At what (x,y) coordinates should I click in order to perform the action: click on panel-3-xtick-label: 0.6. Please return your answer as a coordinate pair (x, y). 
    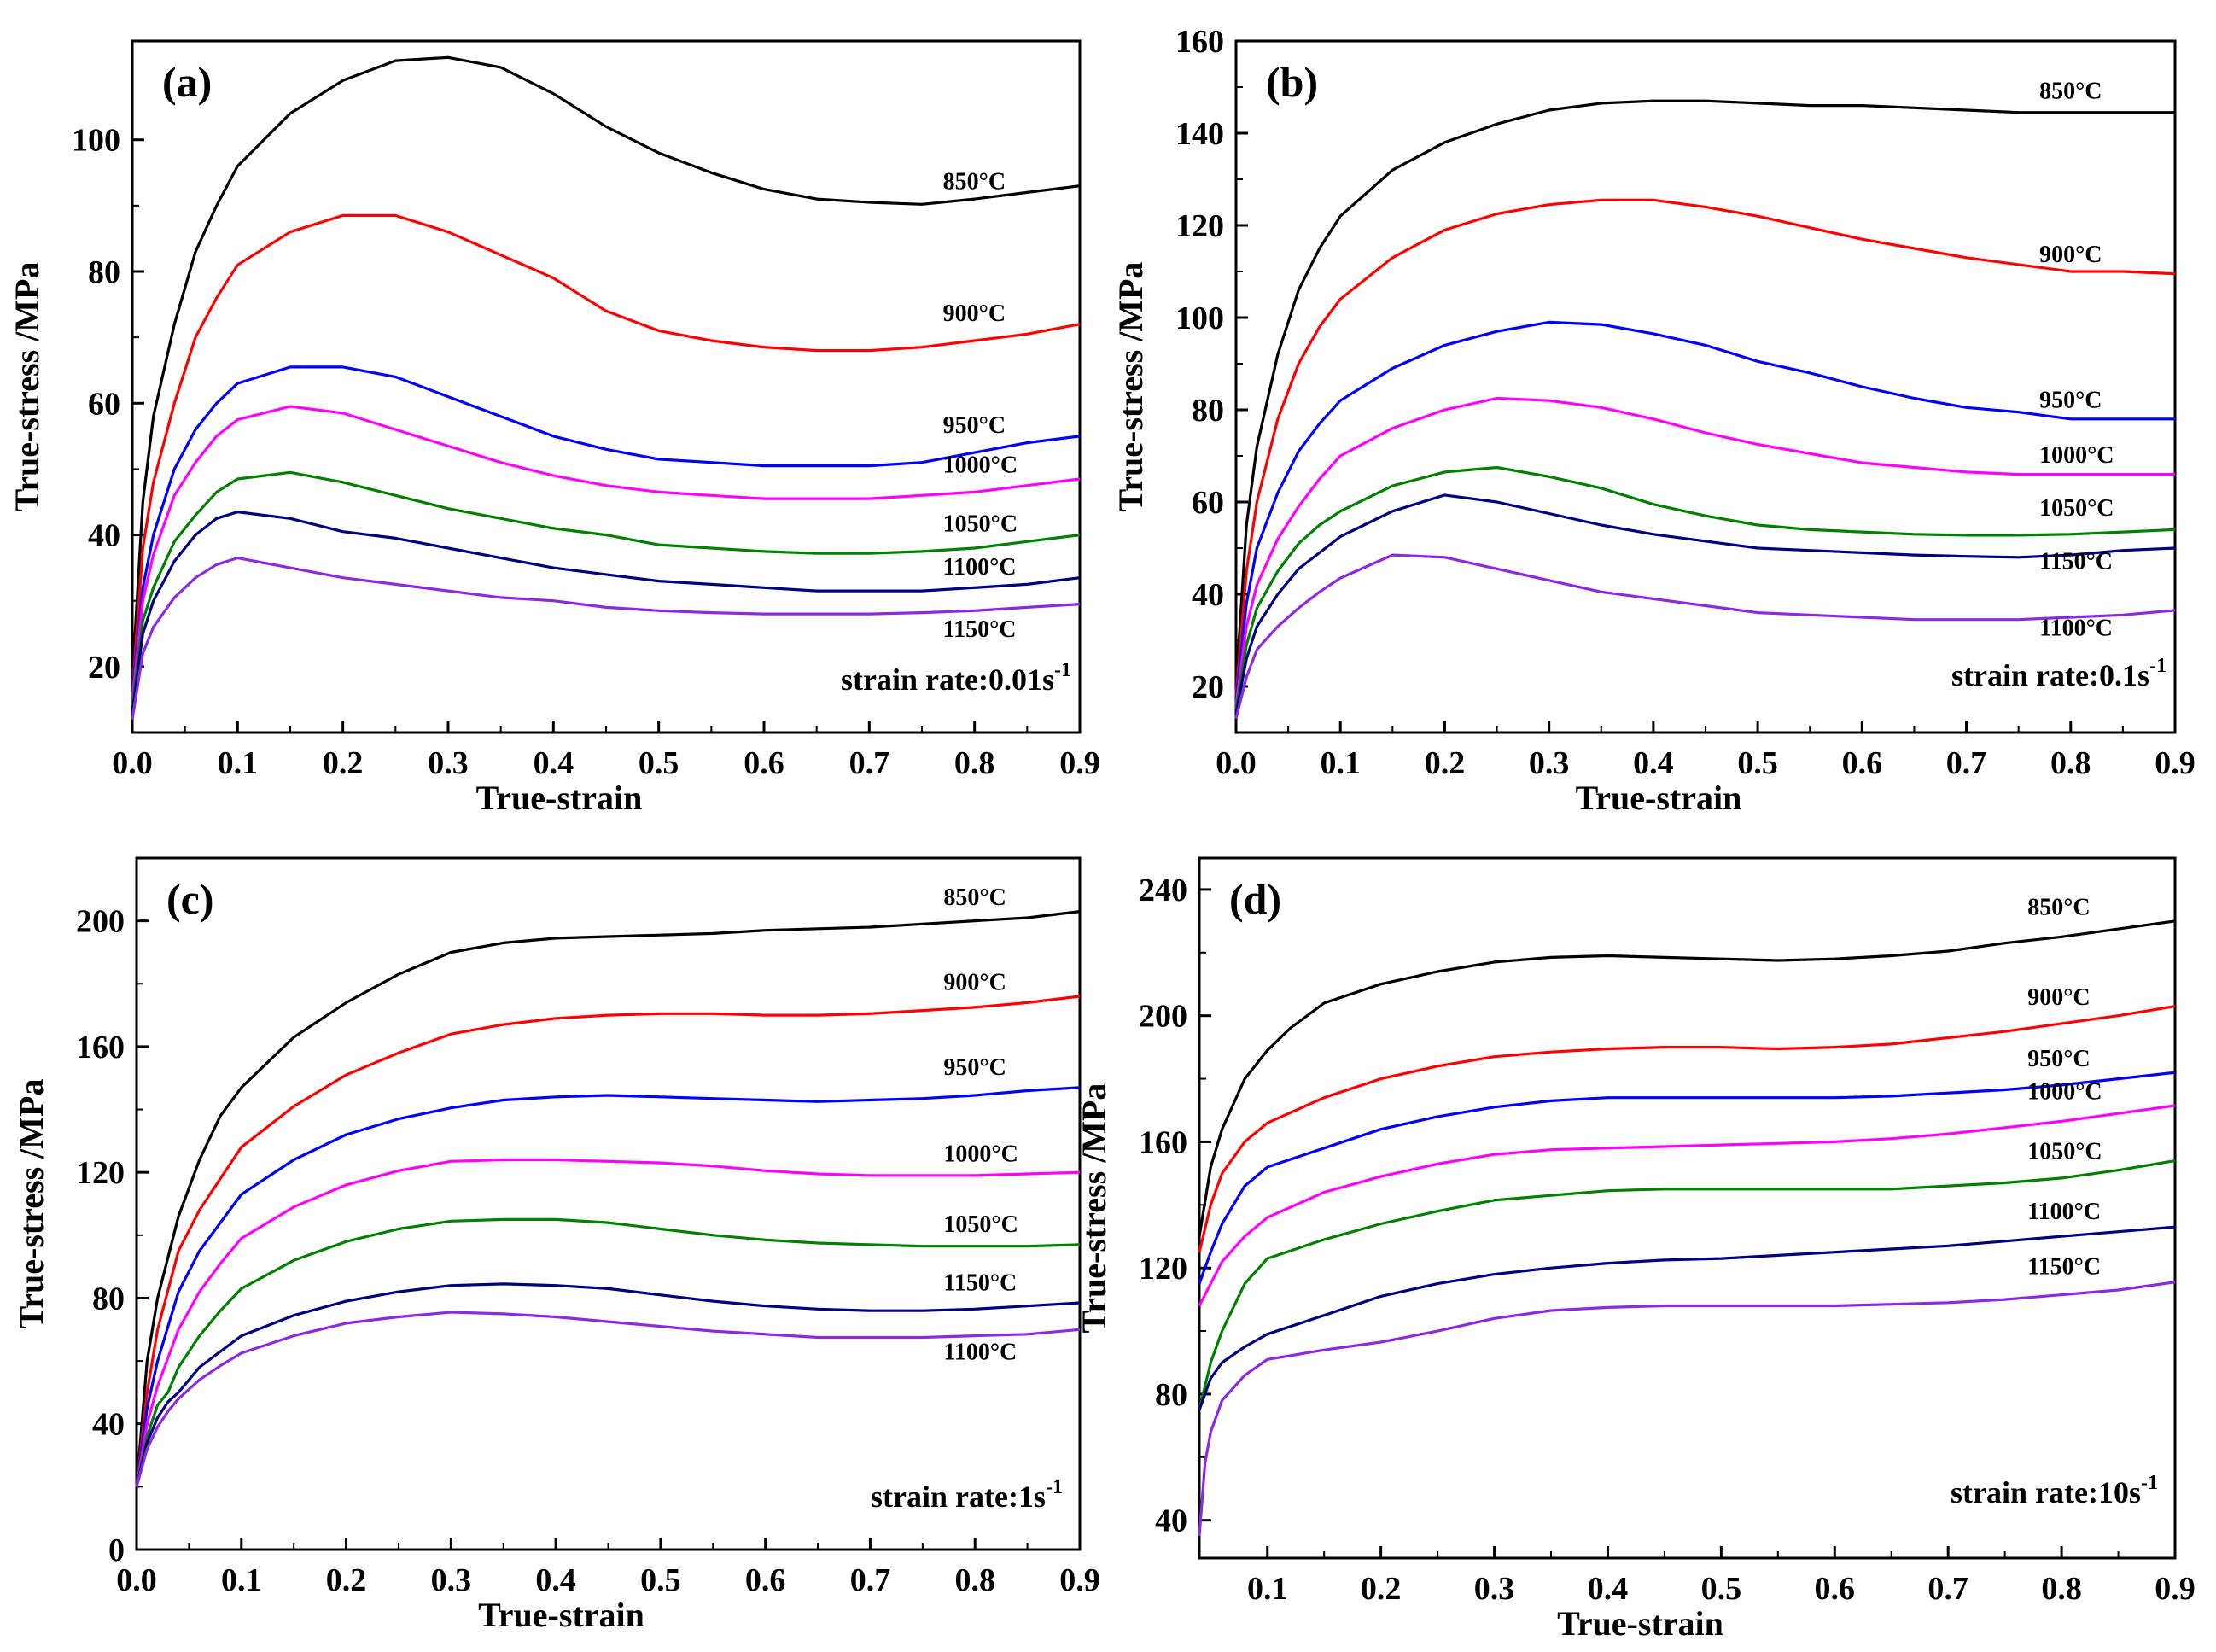
    Looking at the image, I should click on (765, 1580).